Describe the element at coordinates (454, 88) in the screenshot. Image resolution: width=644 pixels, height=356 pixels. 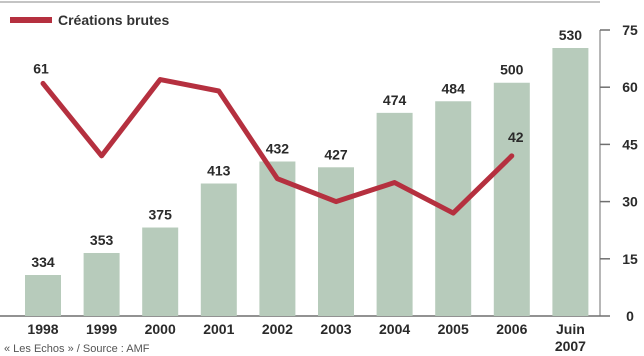
I see `bar-value-label: 484` at that location.